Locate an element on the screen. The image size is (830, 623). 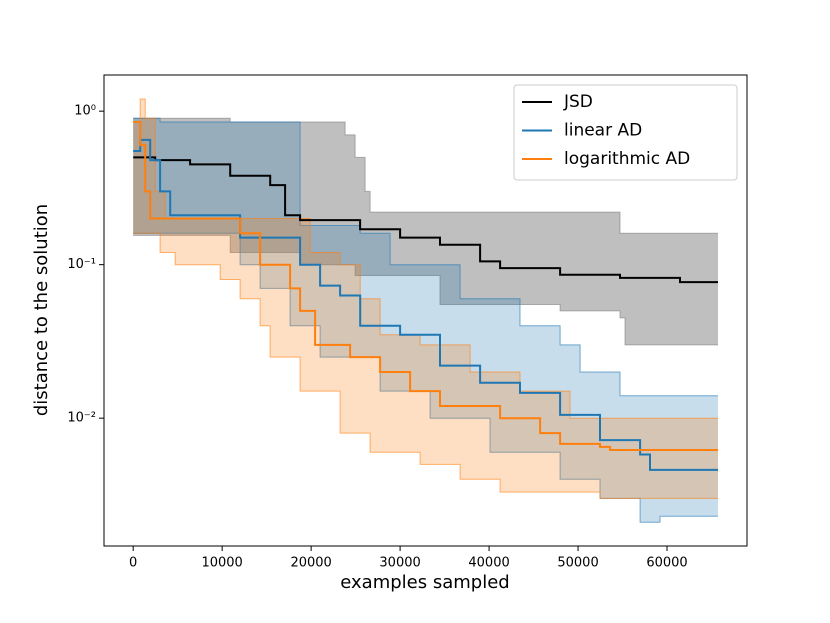
x-tick-label: 60000 is located at coordinates (666, 563).